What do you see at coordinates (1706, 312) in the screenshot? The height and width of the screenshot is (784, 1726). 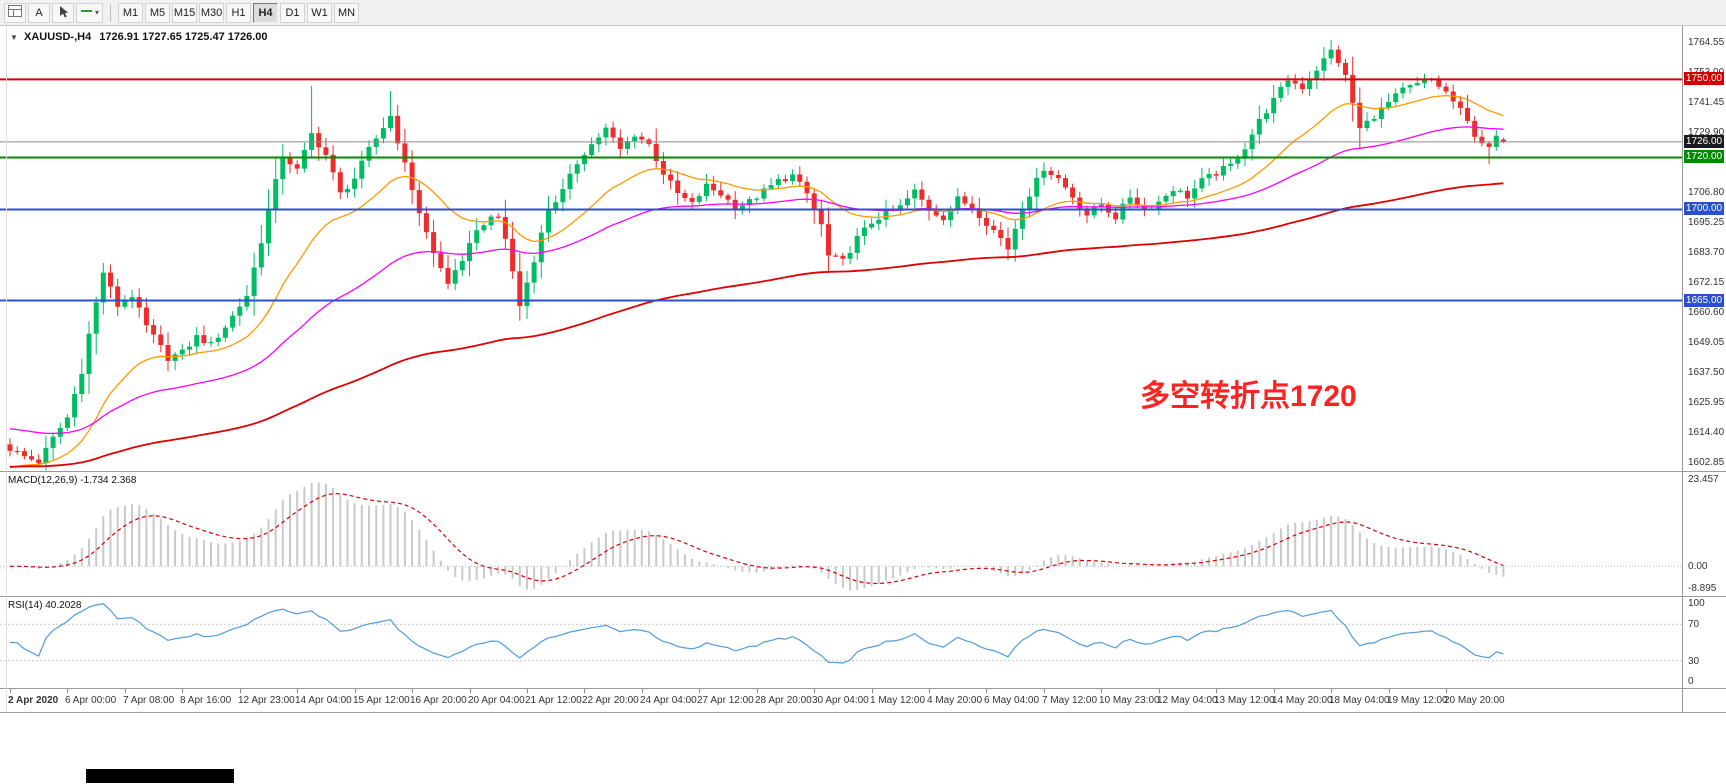 I see `price-axis-label: 1660.60` at bounding box center [1706, 312].